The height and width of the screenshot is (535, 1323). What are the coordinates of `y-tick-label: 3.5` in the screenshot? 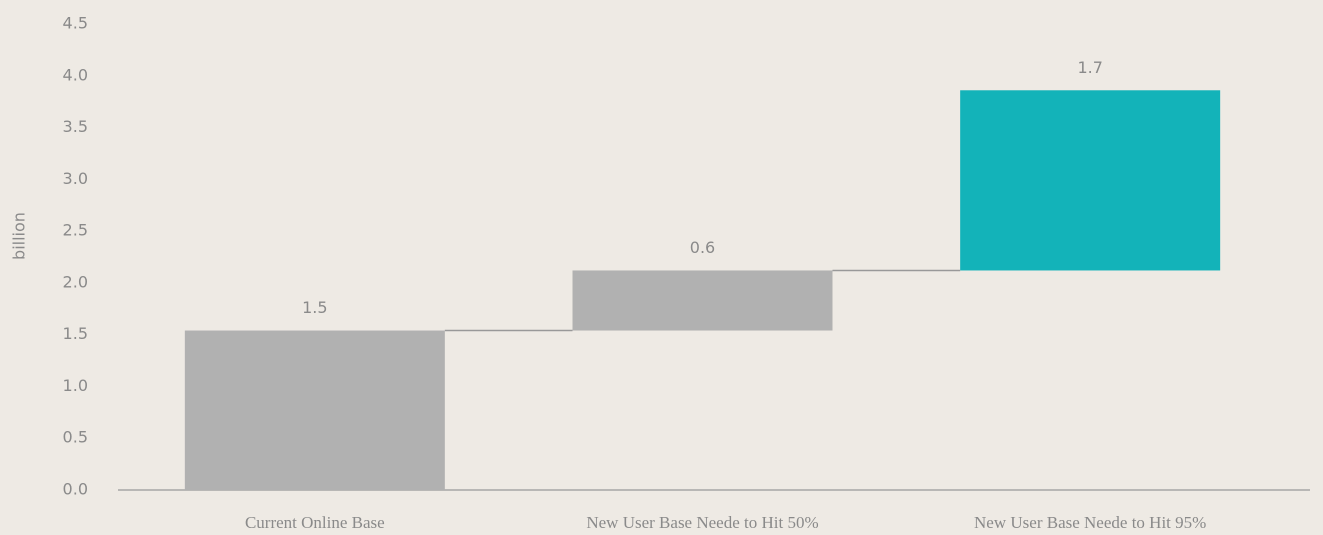 It's located at (75, 126).